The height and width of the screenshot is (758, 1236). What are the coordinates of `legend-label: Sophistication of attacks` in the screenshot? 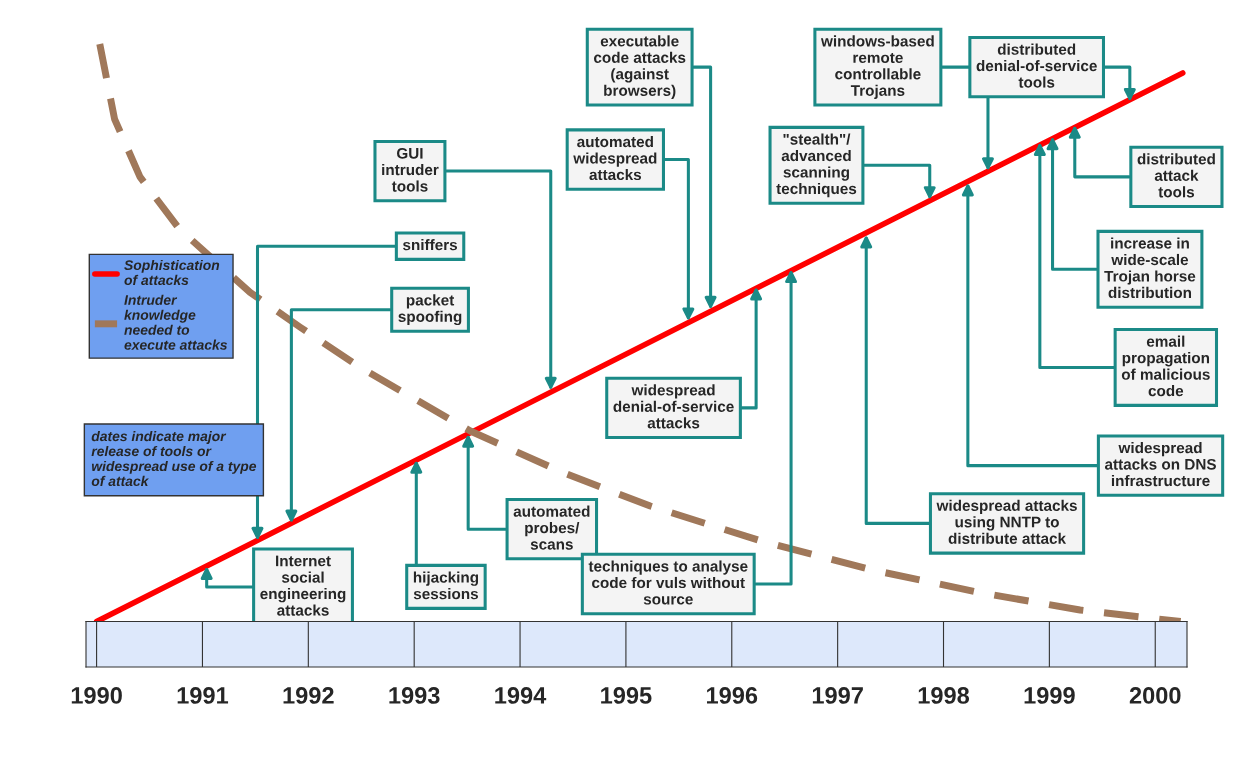 It's located at (172, 272).